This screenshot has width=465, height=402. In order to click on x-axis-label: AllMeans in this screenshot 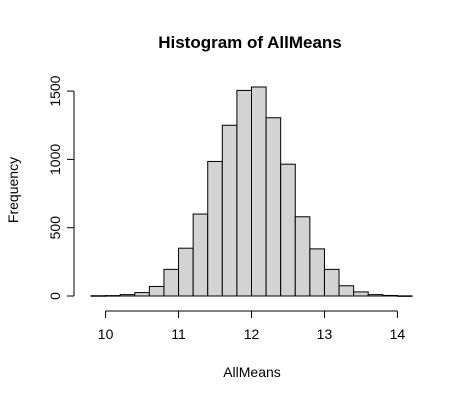, I will do `click(252, 372)`.